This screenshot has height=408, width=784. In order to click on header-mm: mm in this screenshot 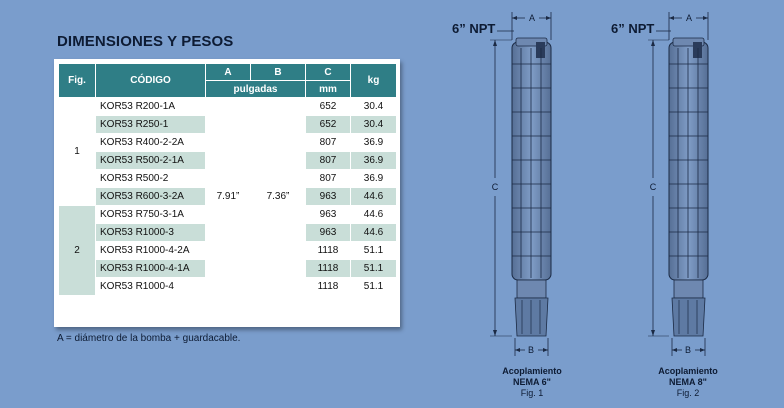, I will do `click(328, 89)`.